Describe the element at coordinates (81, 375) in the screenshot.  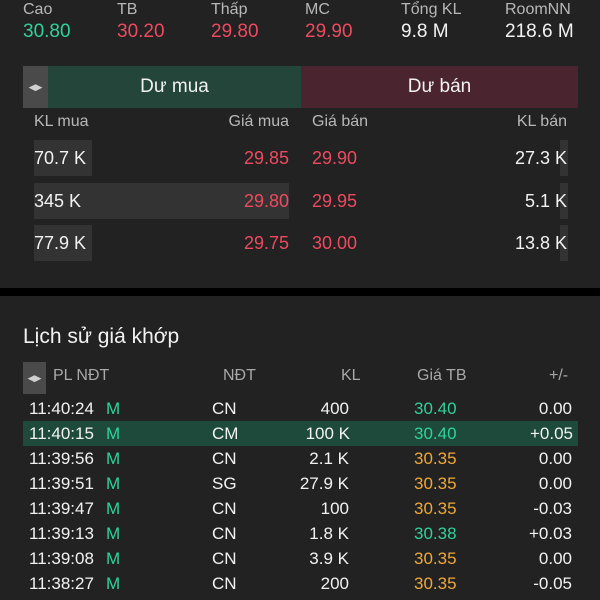
I see `col-time: PL NĐT` at that location.